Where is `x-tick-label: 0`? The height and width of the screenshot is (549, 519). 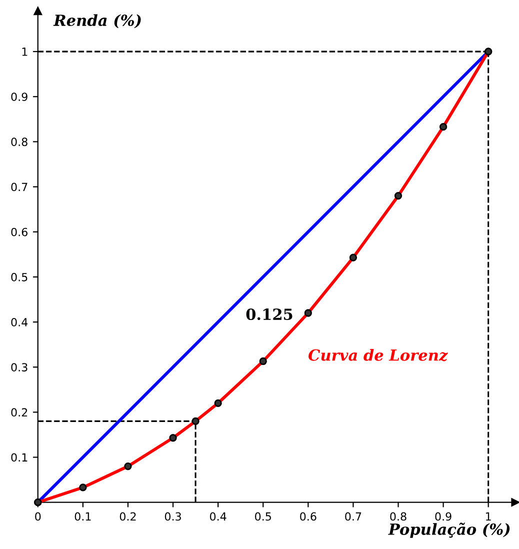 x-tick-label: 0 is located at coordinates (38, 516).